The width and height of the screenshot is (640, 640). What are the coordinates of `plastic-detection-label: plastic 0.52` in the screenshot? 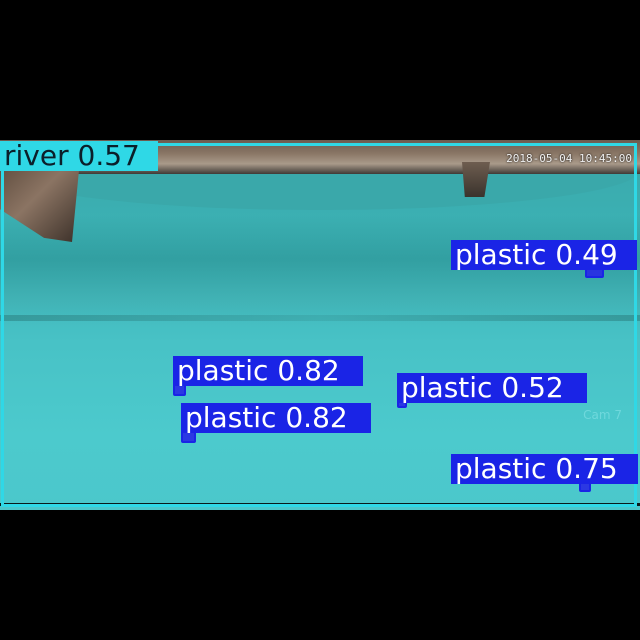 It's located at (492, 388).